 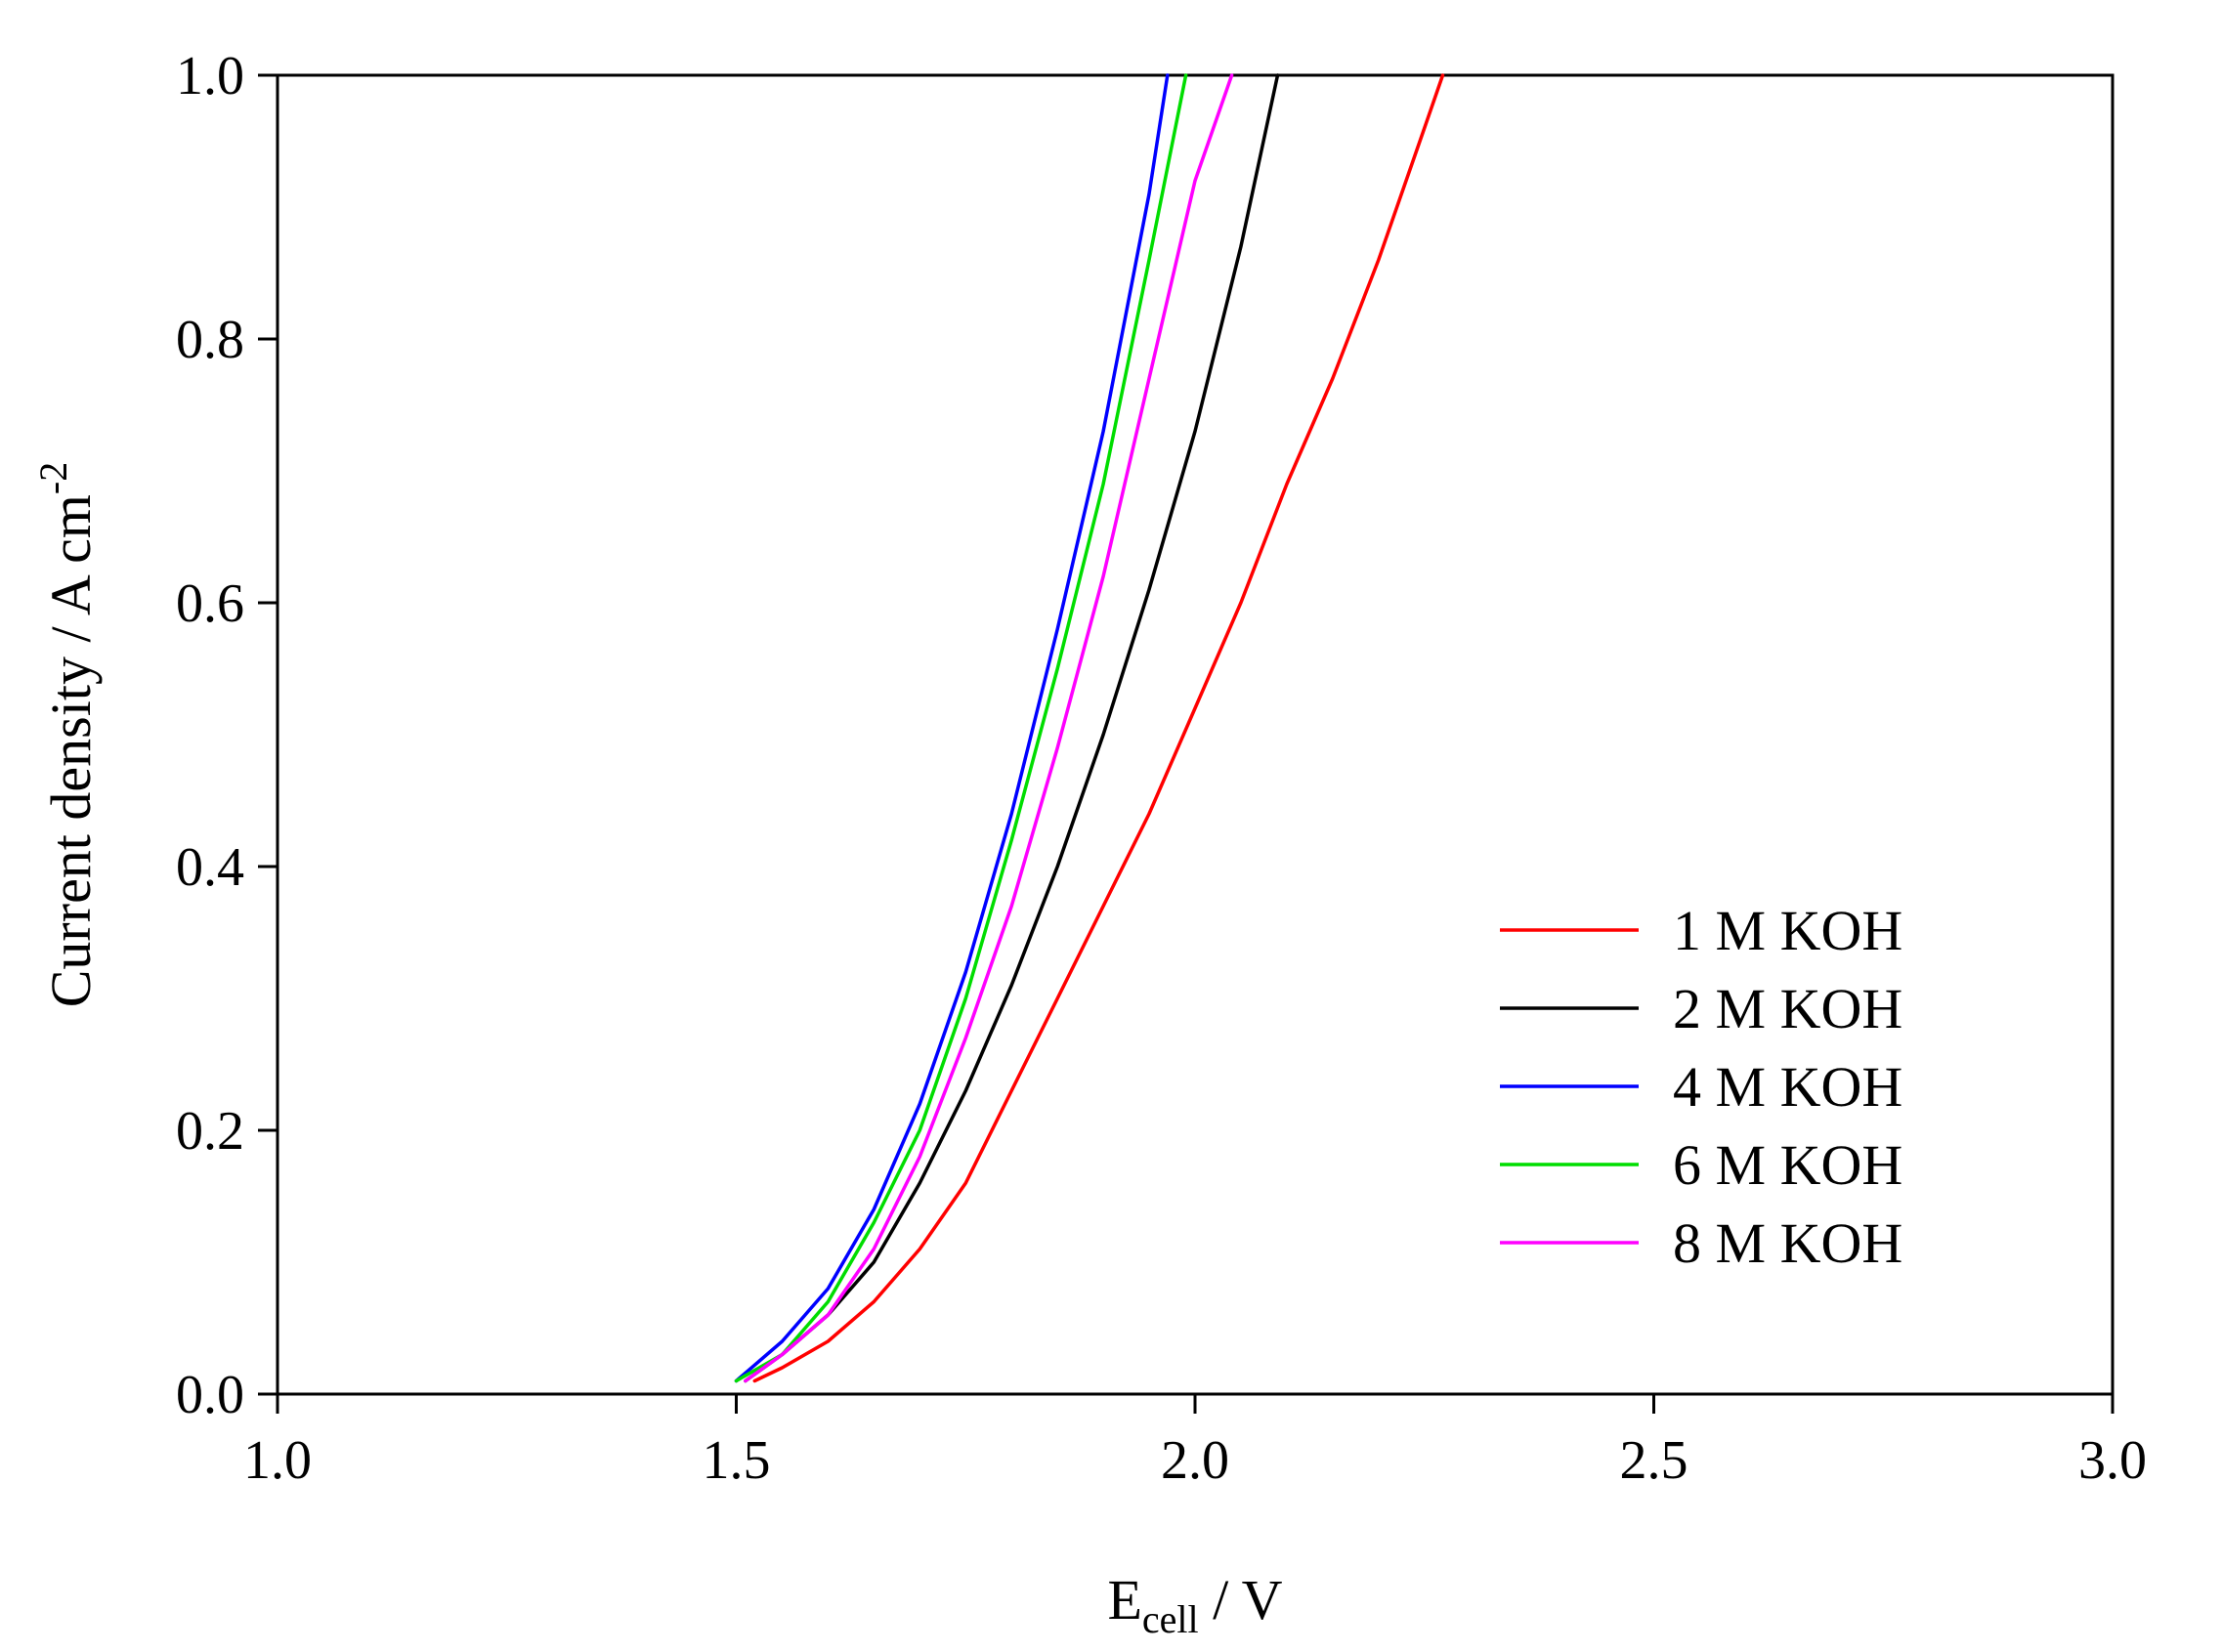 I want to click on legend: 1 M KOH 2 M KOH 4 M KOH 6 M KOH 8 M KOH, so click(x=1701, y=1087).